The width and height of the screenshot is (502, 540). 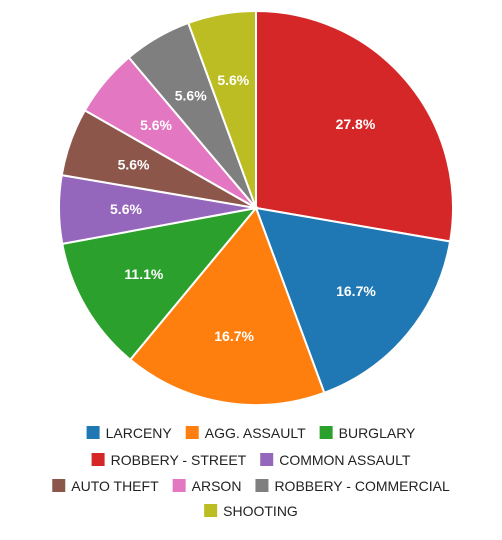 I want to click on pie-slice-burglary, so click(x=160, y=284).